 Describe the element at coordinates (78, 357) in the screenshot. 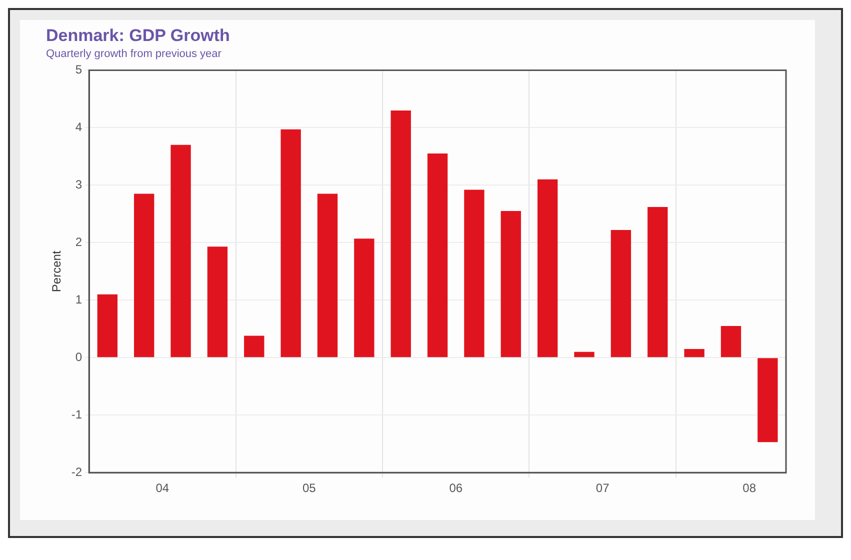

I see `y-tick-label: 0` at that location.